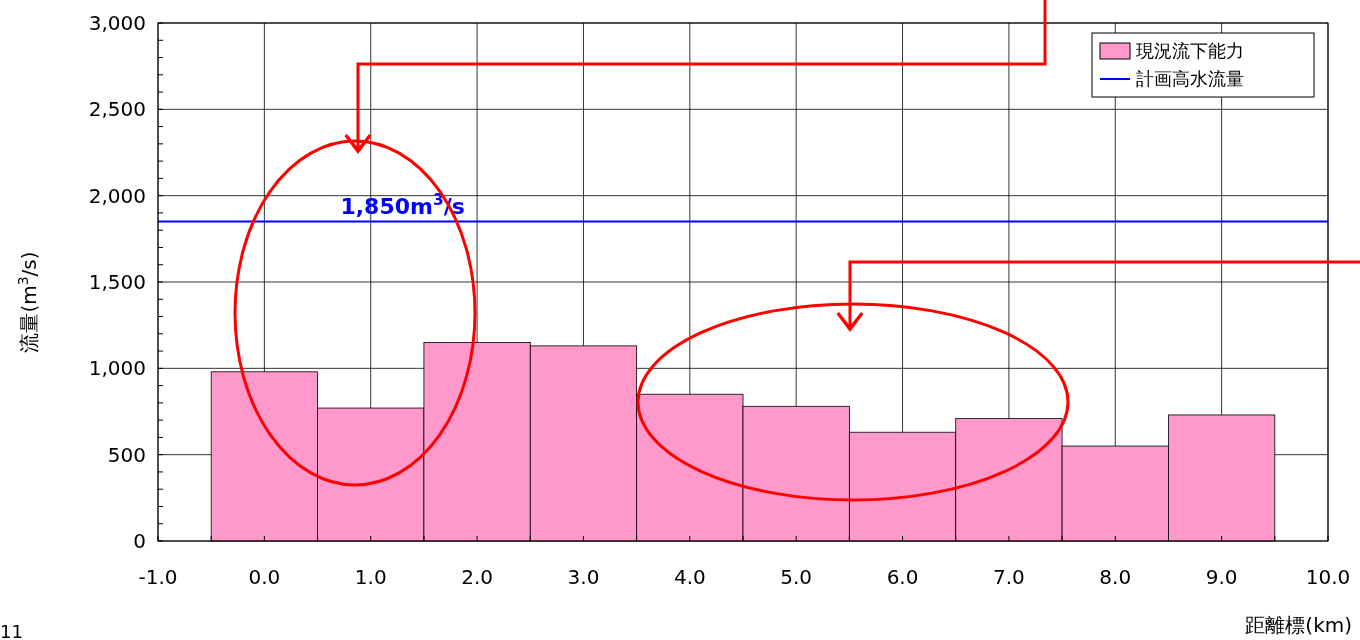 The height and width of the screenshot is (640, 1360). What do you see at coordinates (117, 368) in the screenshot?
I see `y-tick-label: 1,000` at bounding box center [117, 368].